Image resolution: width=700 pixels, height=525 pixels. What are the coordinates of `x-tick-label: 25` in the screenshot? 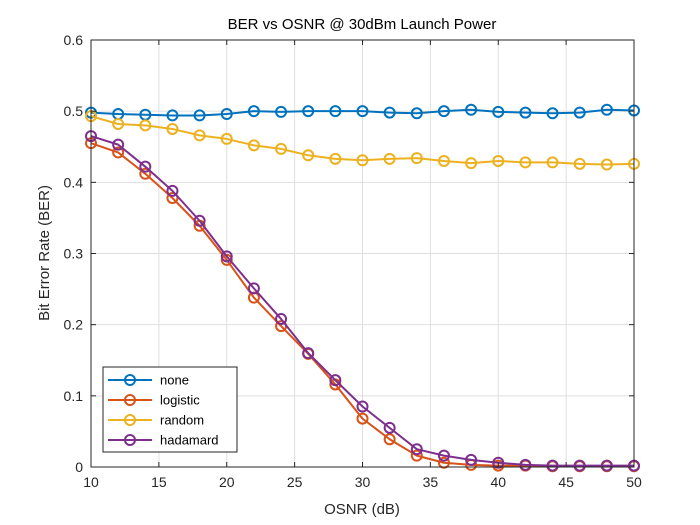 It's located at (295, 482).